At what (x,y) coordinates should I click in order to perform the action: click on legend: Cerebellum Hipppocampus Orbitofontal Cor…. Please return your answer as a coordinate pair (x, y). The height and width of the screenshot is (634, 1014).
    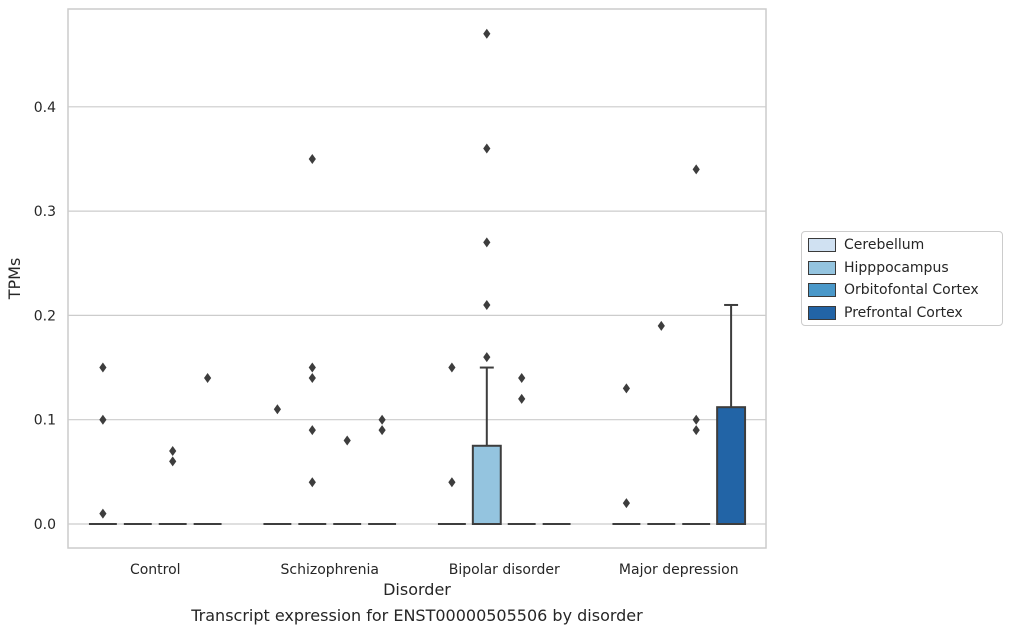
    Looking at the image, I should click on (902, 278).